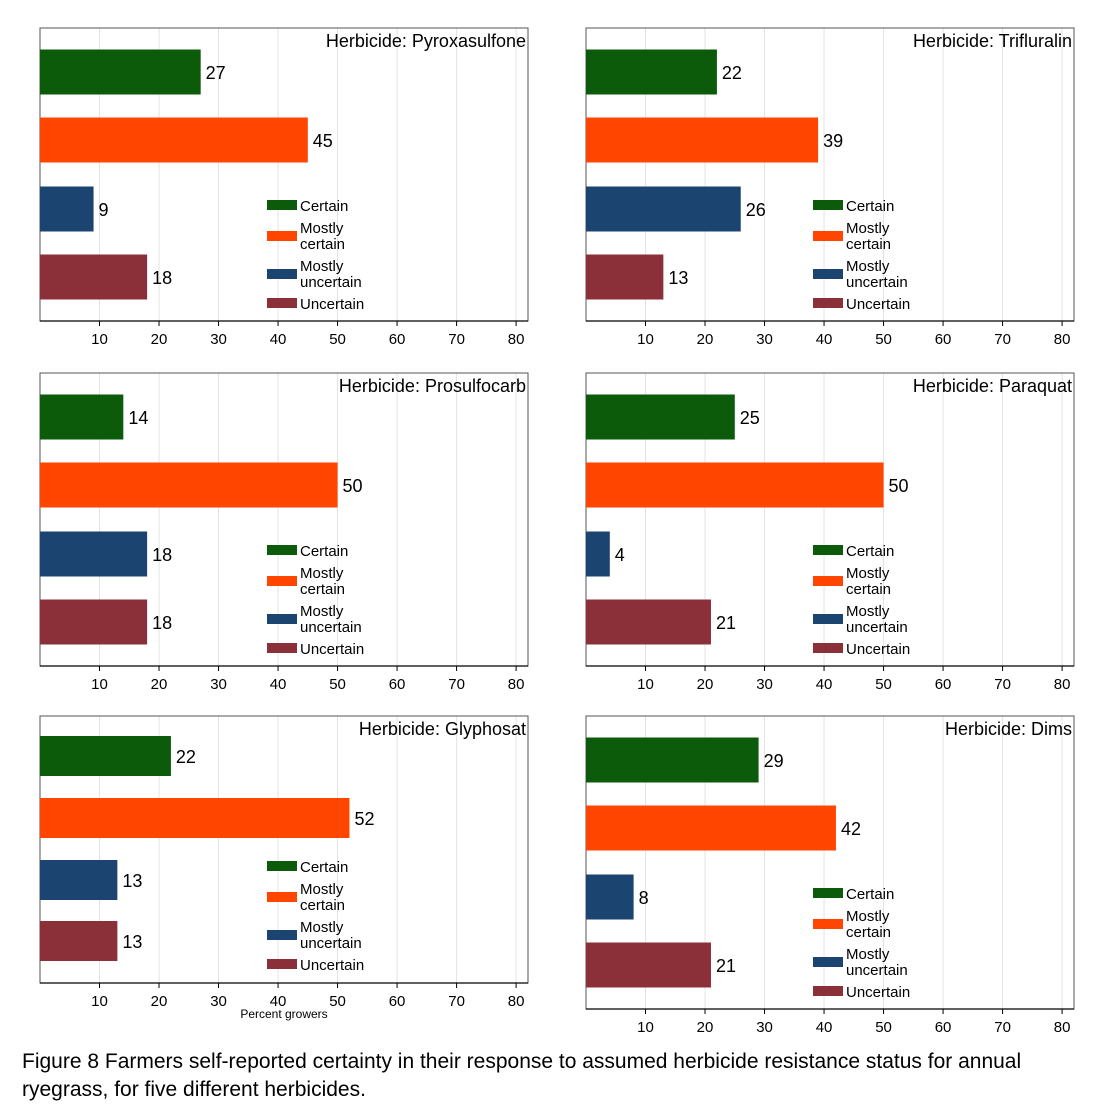  Describe the element at coordinates (216, 73) in the screenshot. I see `bar-value-label: 27` at that location.